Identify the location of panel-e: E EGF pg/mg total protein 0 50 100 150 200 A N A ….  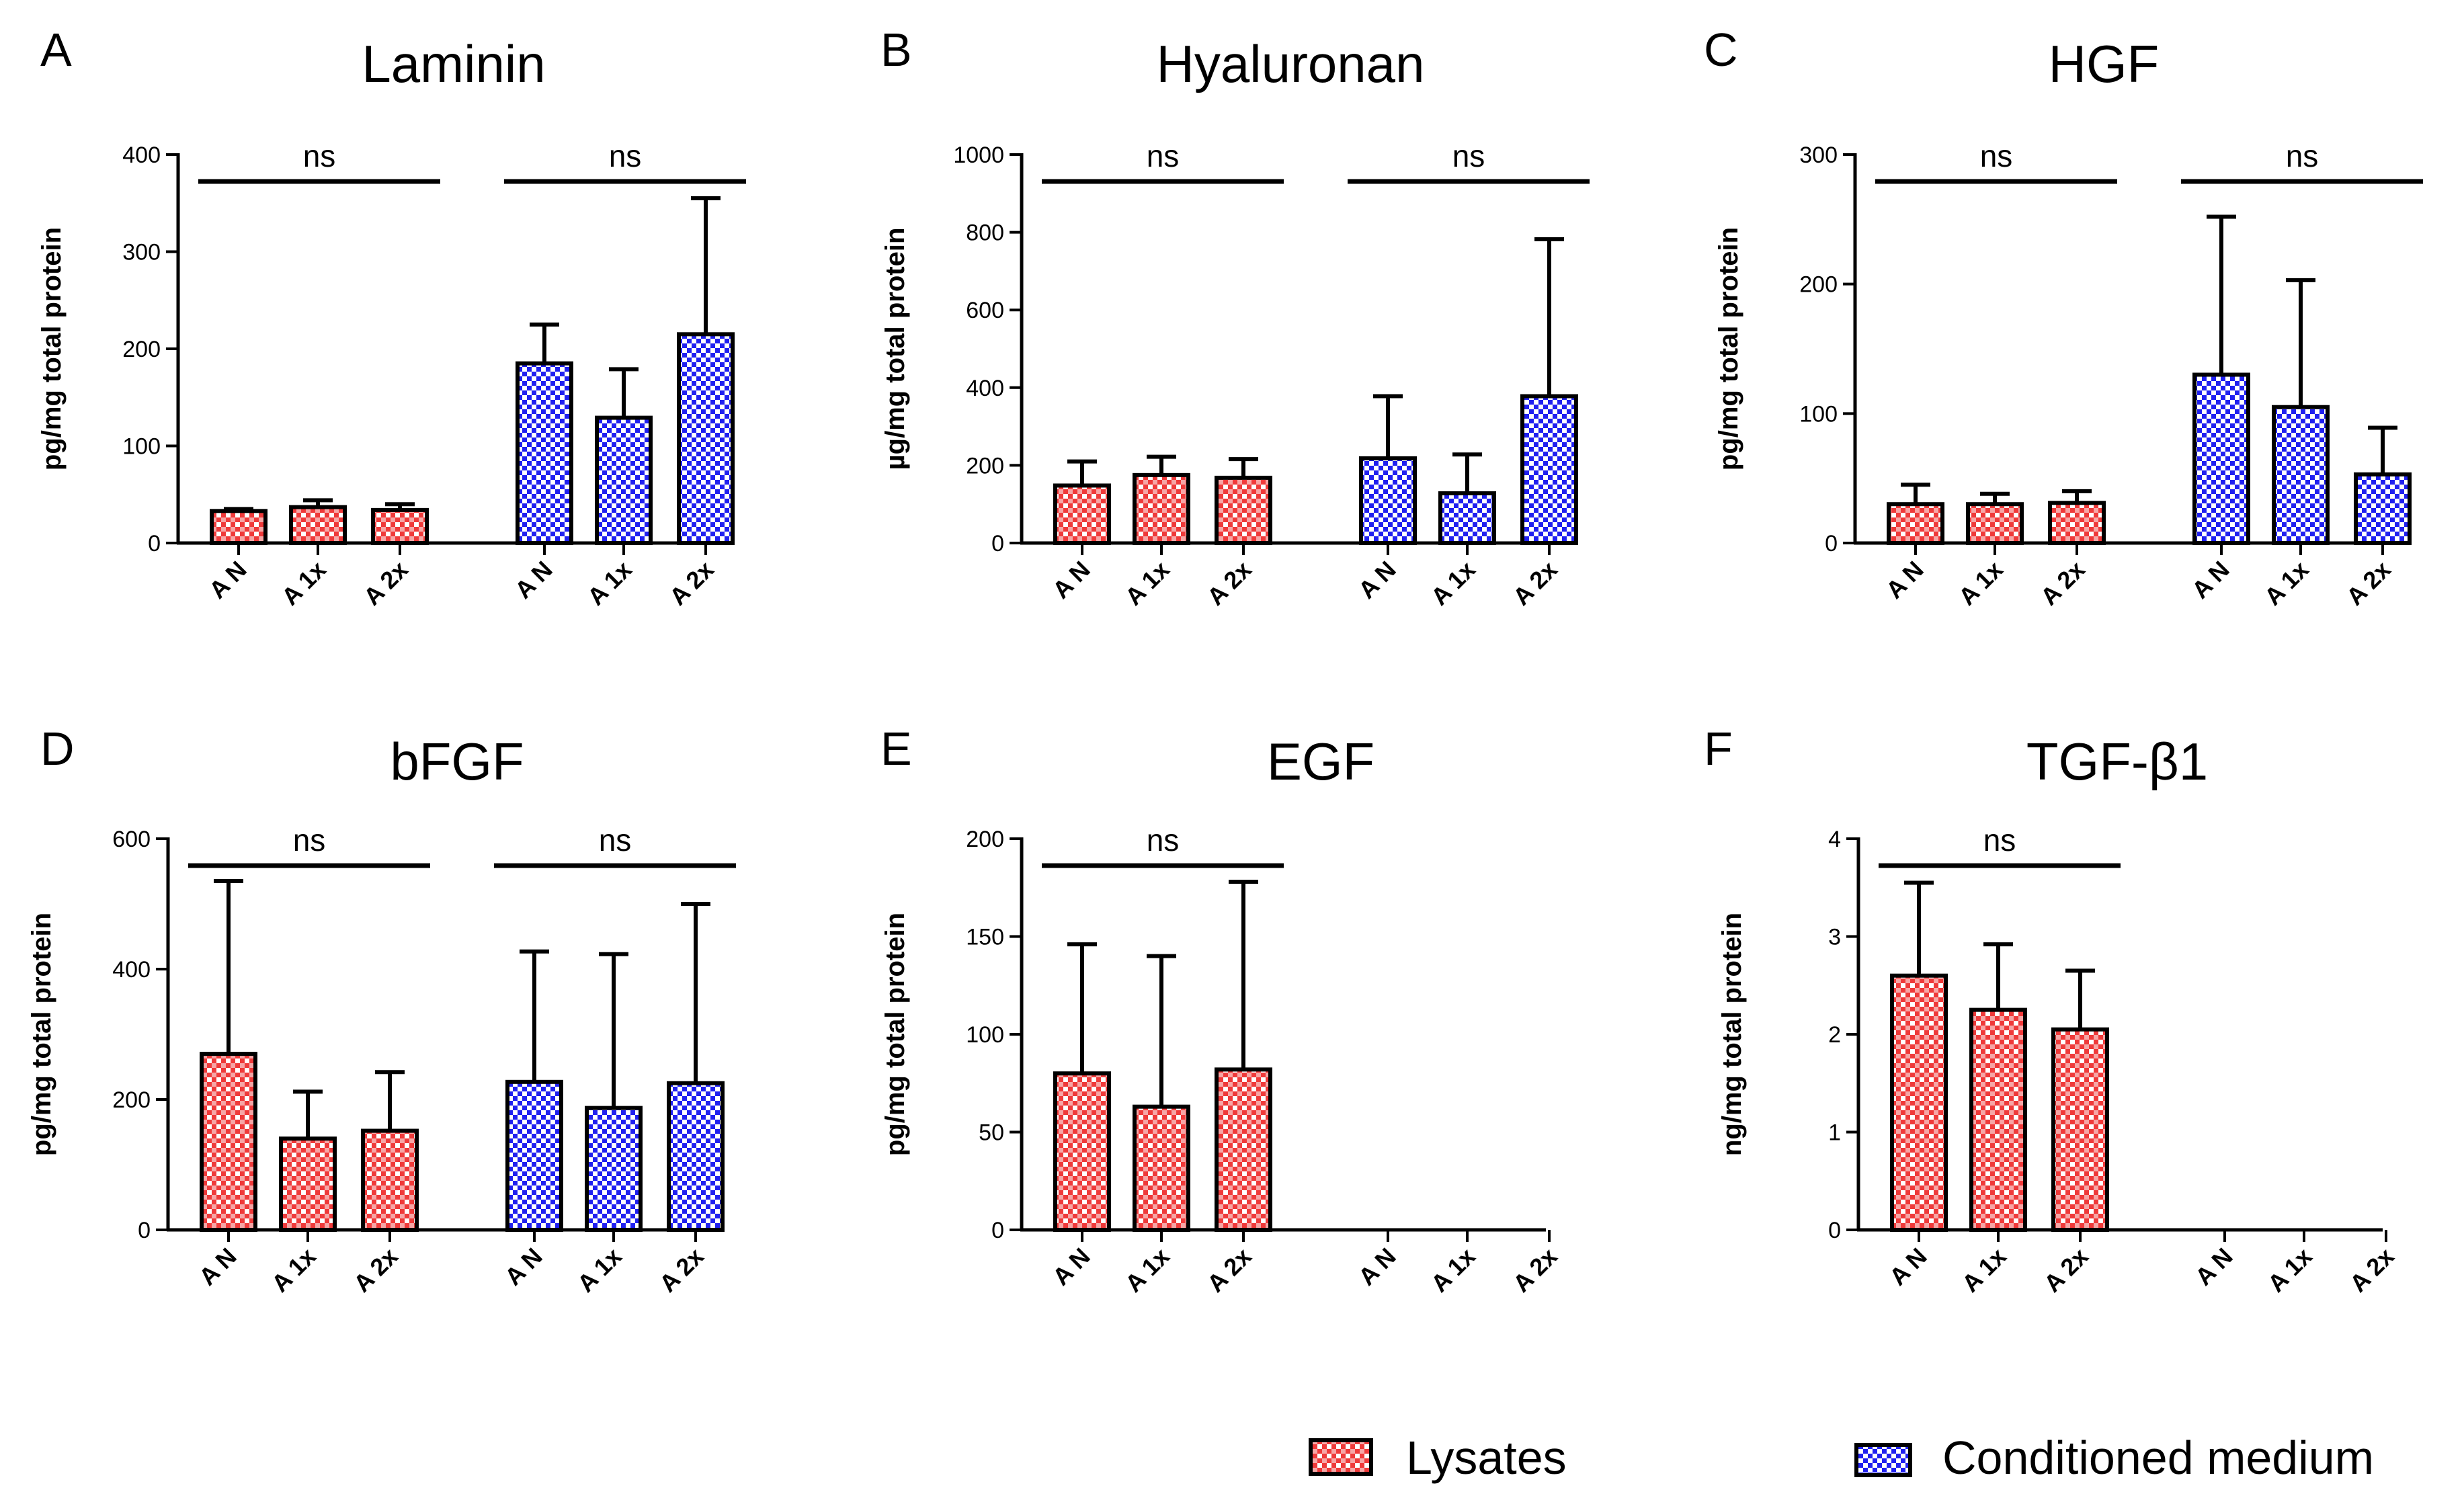
(1221, 1009).